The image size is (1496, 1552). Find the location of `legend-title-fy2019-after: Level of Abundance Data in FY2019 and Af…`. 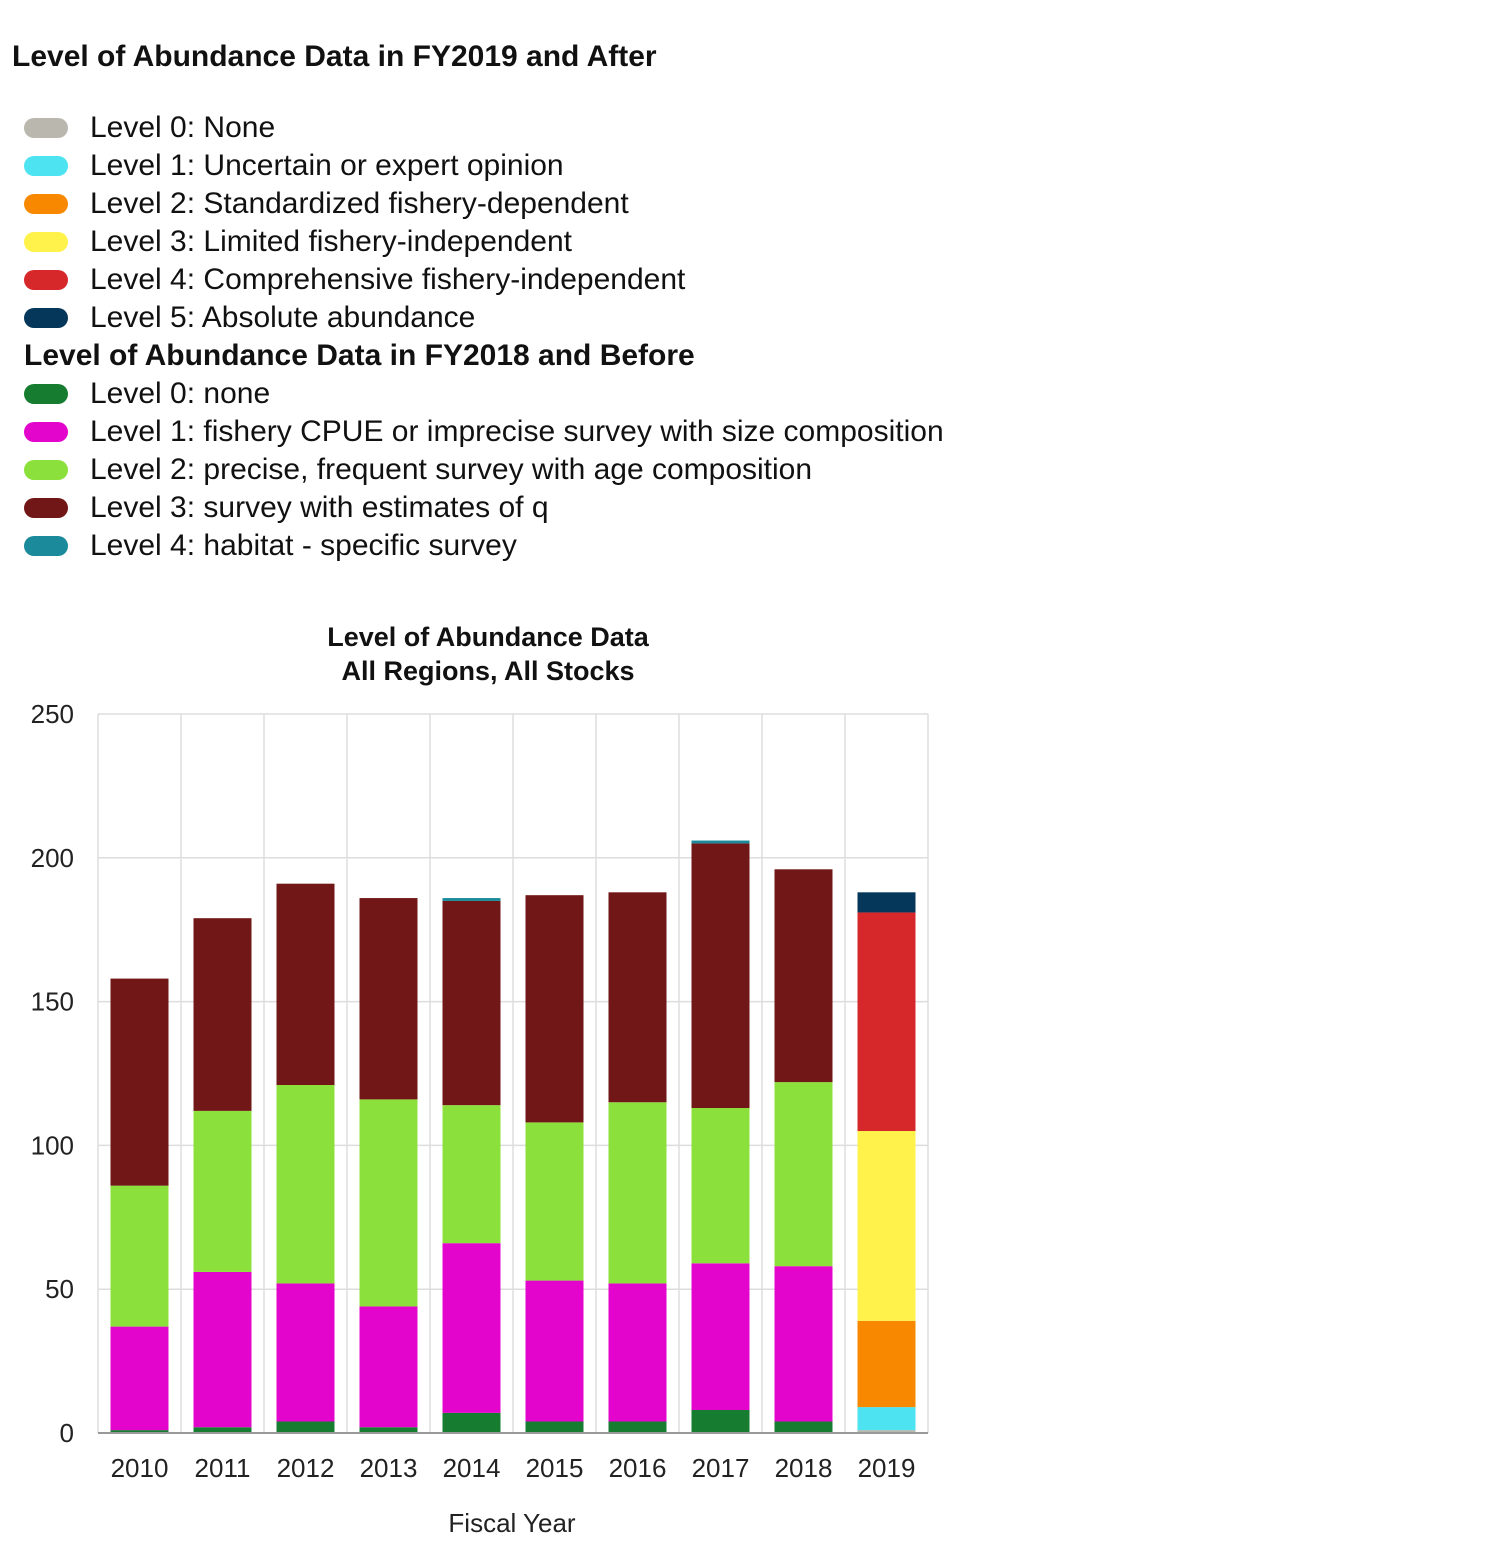

legend-title-fy2019-after: Level of Abundance Data in FY2019 and Af… is located at coordinates (334, 56).